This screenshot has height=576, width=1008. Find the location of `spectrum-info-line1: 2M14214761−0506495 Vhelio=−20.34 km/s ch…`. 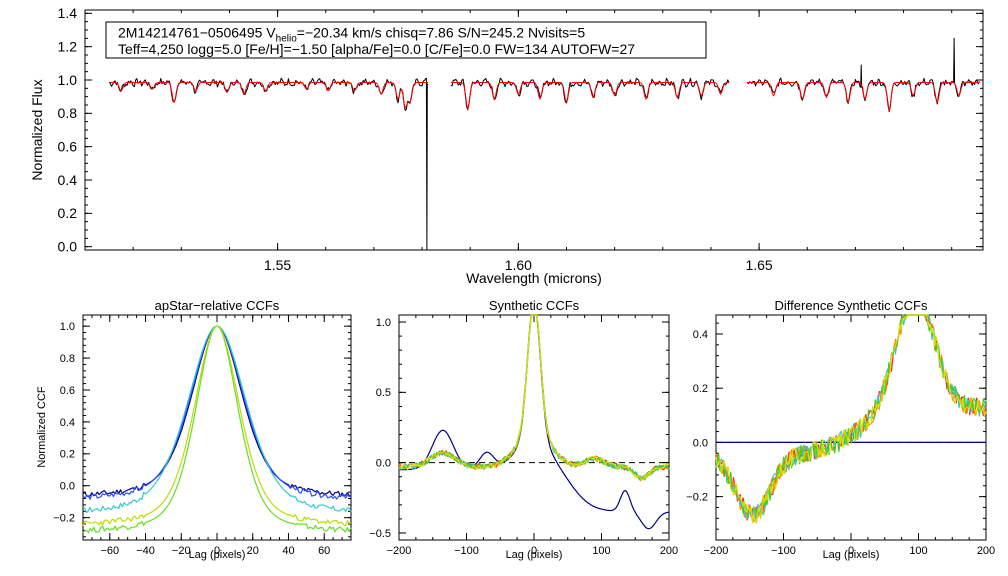

spectrum-info-line1: 2M14214761−0506495 Vhelio=−20.34 km/s ch… is located at coordinates (351, 35).